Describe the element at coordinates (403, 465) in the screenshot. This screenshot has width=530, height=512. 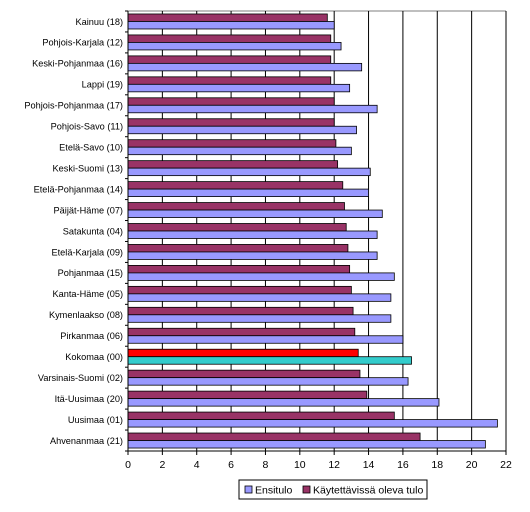
I see `x-tick-label: 16` at that location.